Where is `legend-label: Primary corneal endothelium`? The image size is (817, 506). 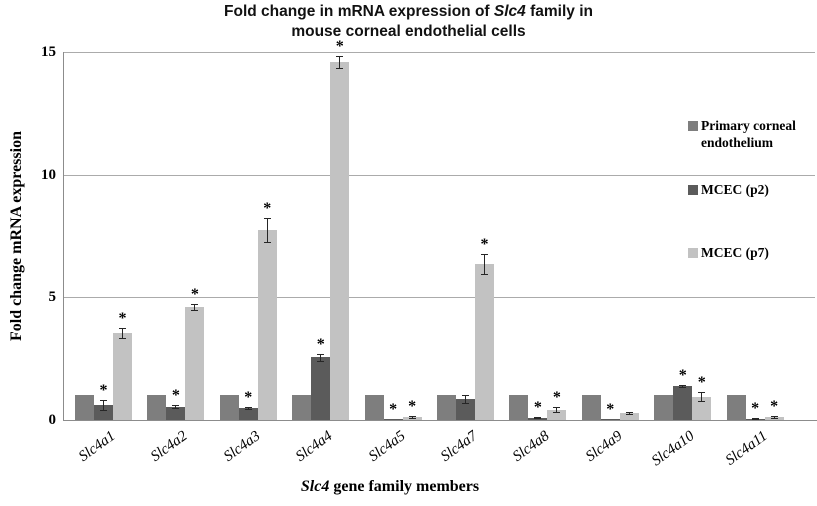
legend-label: Primary corneal endothelium is located at coordinates (748, 134).